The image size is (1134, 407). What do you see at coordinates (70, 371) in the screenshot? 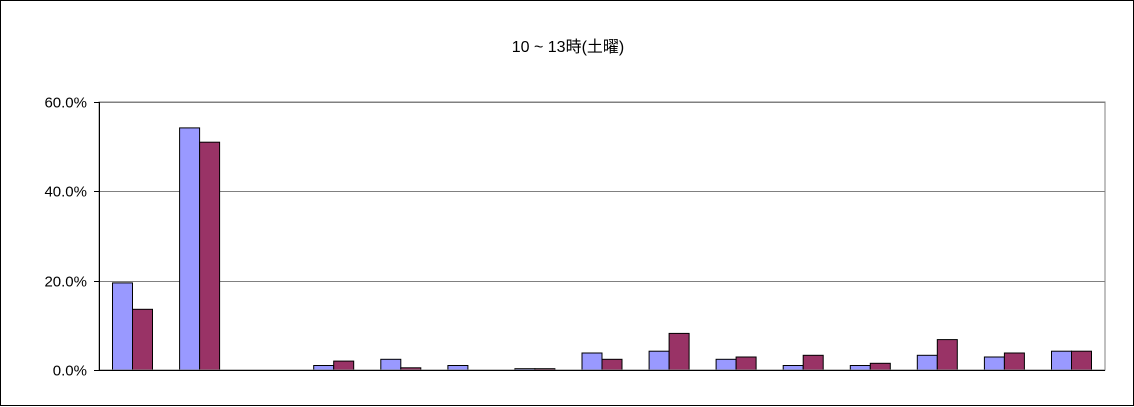
I see `y-tick-label: 0.0%` at bounding box center [70, 371].